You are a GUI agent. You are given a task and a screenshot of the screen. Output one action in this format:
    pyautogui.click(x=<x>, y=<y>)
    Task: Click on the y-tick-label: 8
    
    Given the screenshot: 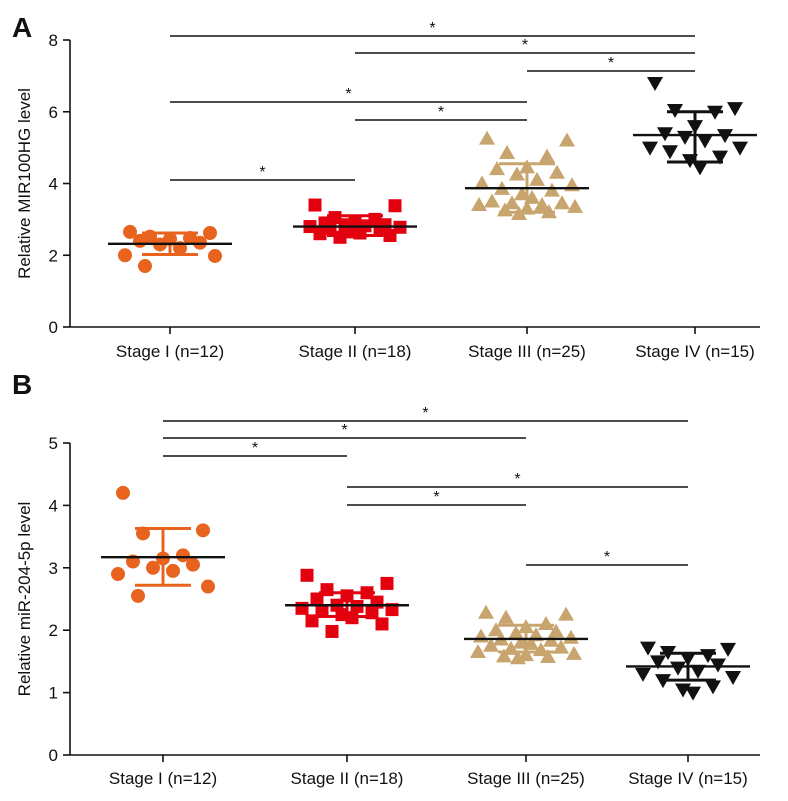 What is the action you would take?
    pyautogui.click(x=53, y=40)
    